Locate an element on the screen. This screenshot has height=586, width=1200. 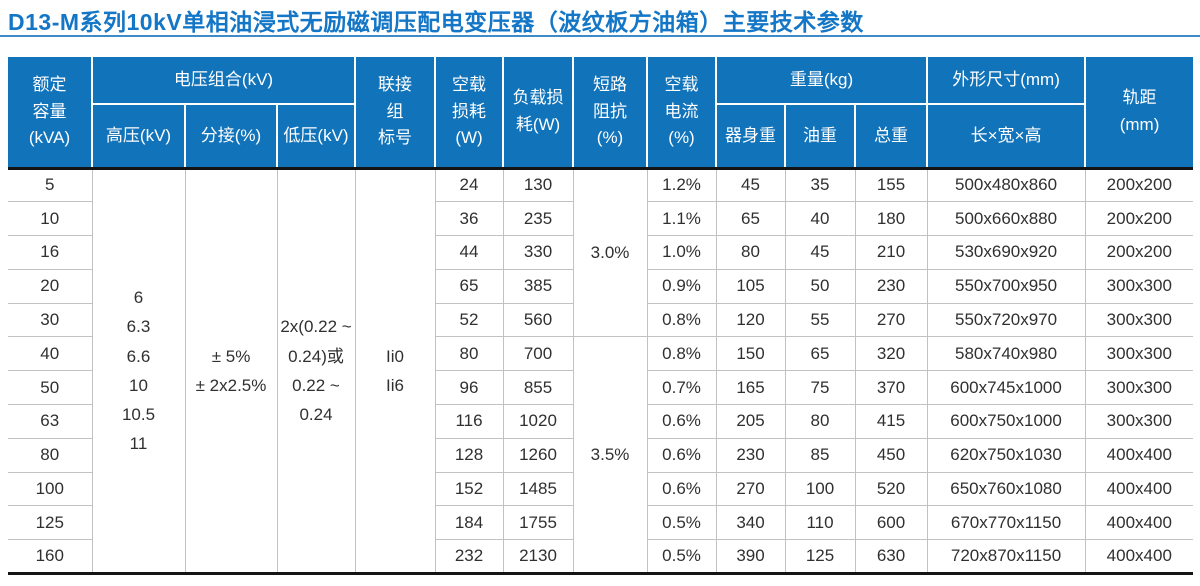
table-row: 80 128 1260 0.6% 230 85 450 620x750x1030 400x400 is located at coordinates (601, 455).